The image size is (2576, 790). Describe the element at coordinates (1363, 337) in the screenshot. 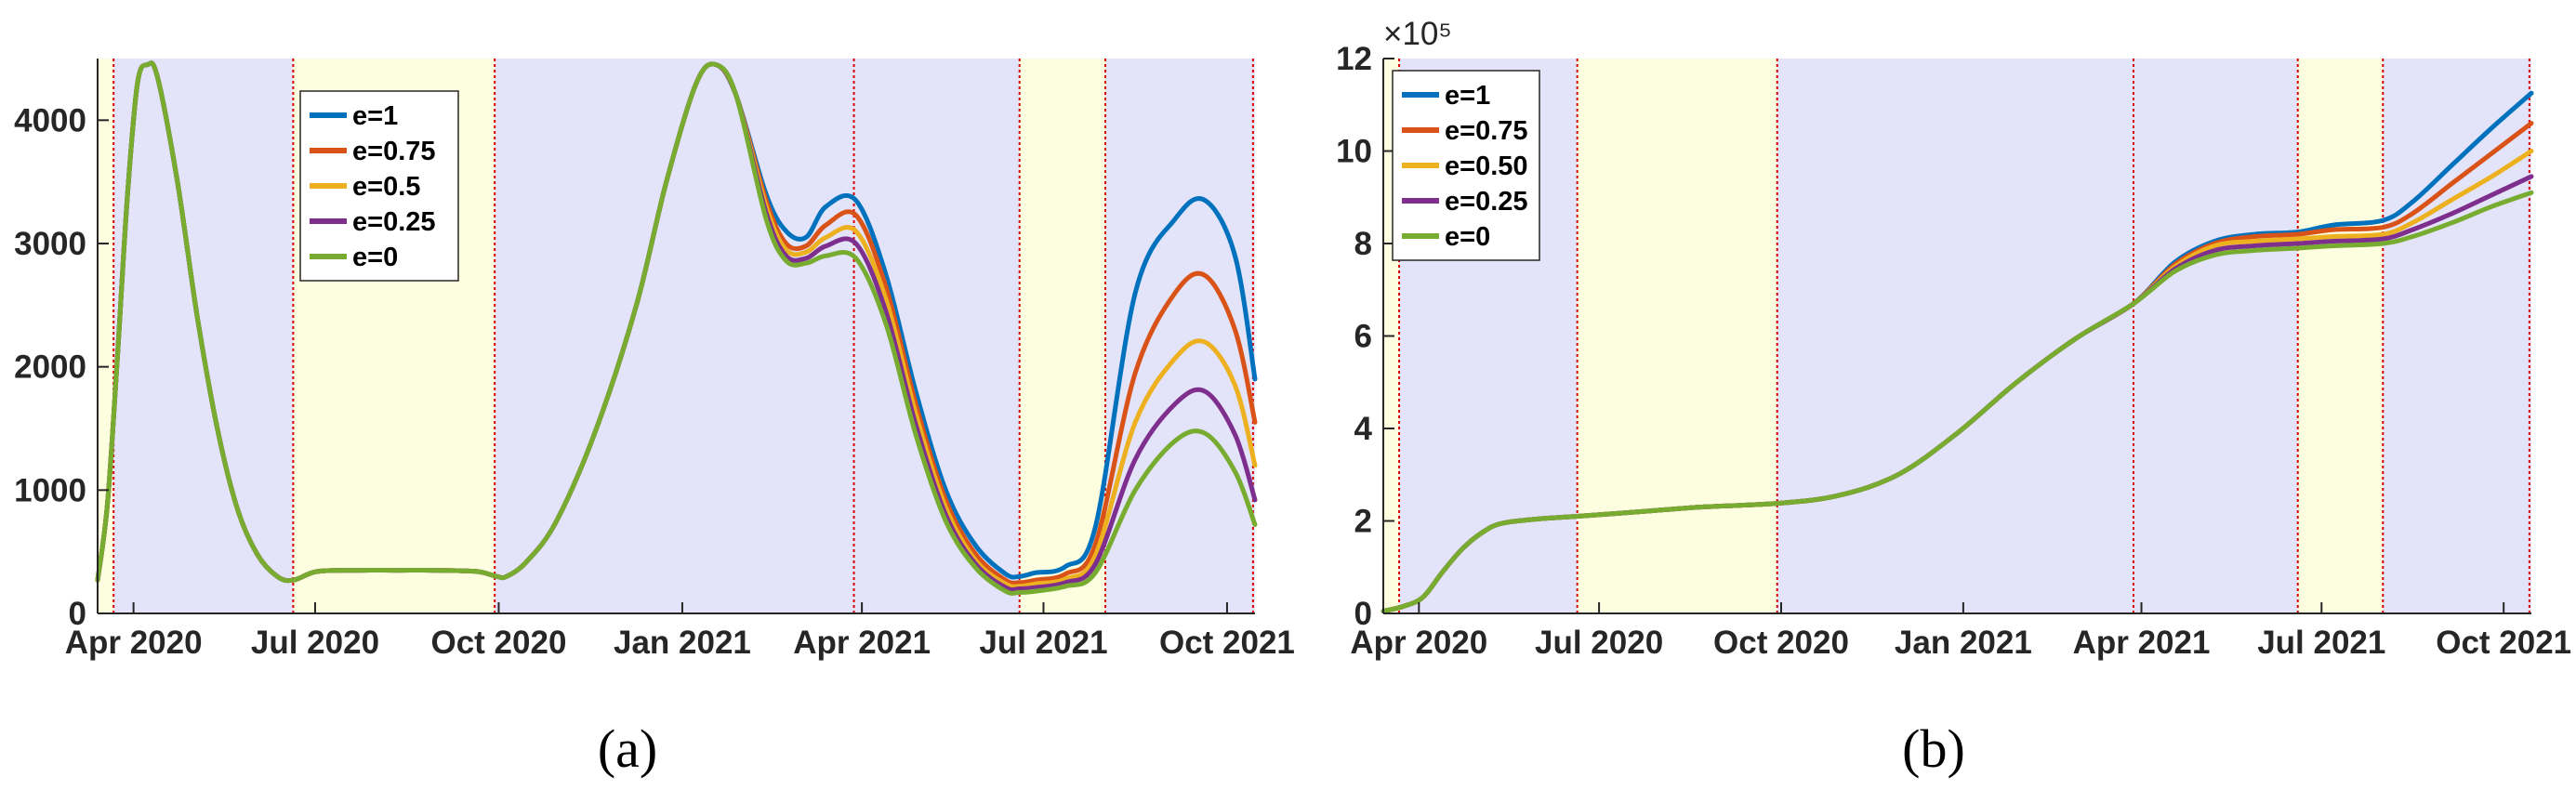

I see `y-tick-label: 6` at that location.